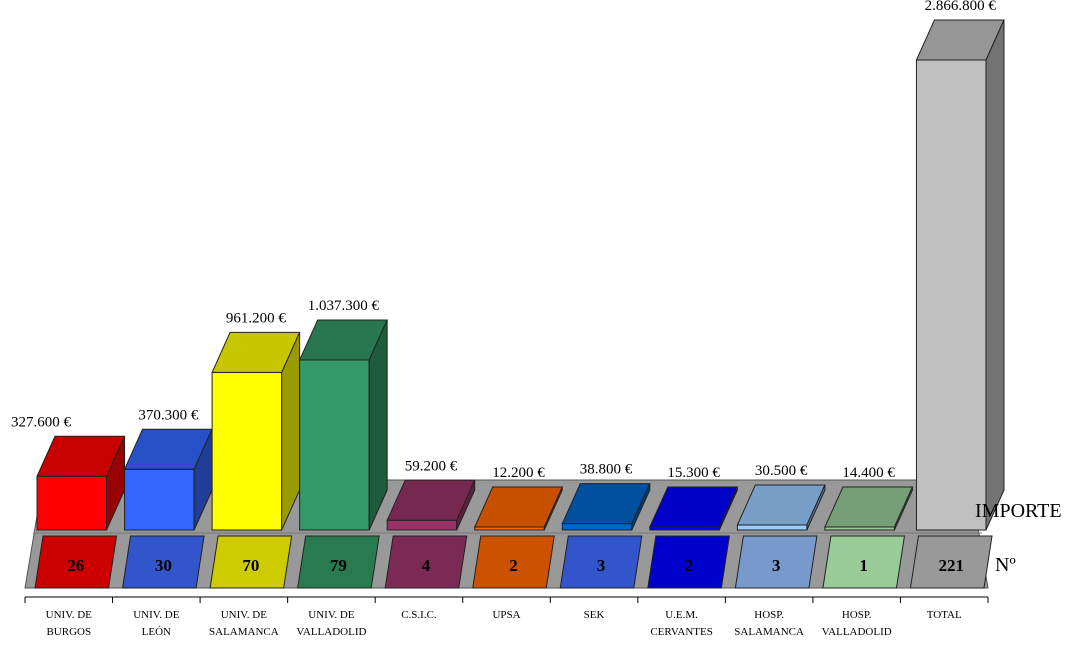 The height and width of the screenshot is (646, 1085). What do you see at coordinates (681, 632) in the screenshot?
I see `x-tick-label: CERVANTES` at bounding box center [681, 632].